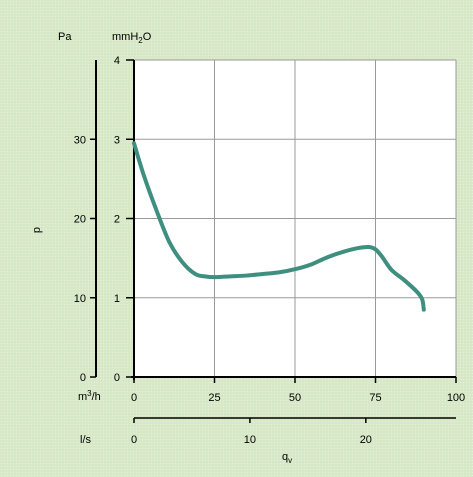 The image size is (473, 477). I want to click on y-unit-pa: Pa, so click(65, 37).